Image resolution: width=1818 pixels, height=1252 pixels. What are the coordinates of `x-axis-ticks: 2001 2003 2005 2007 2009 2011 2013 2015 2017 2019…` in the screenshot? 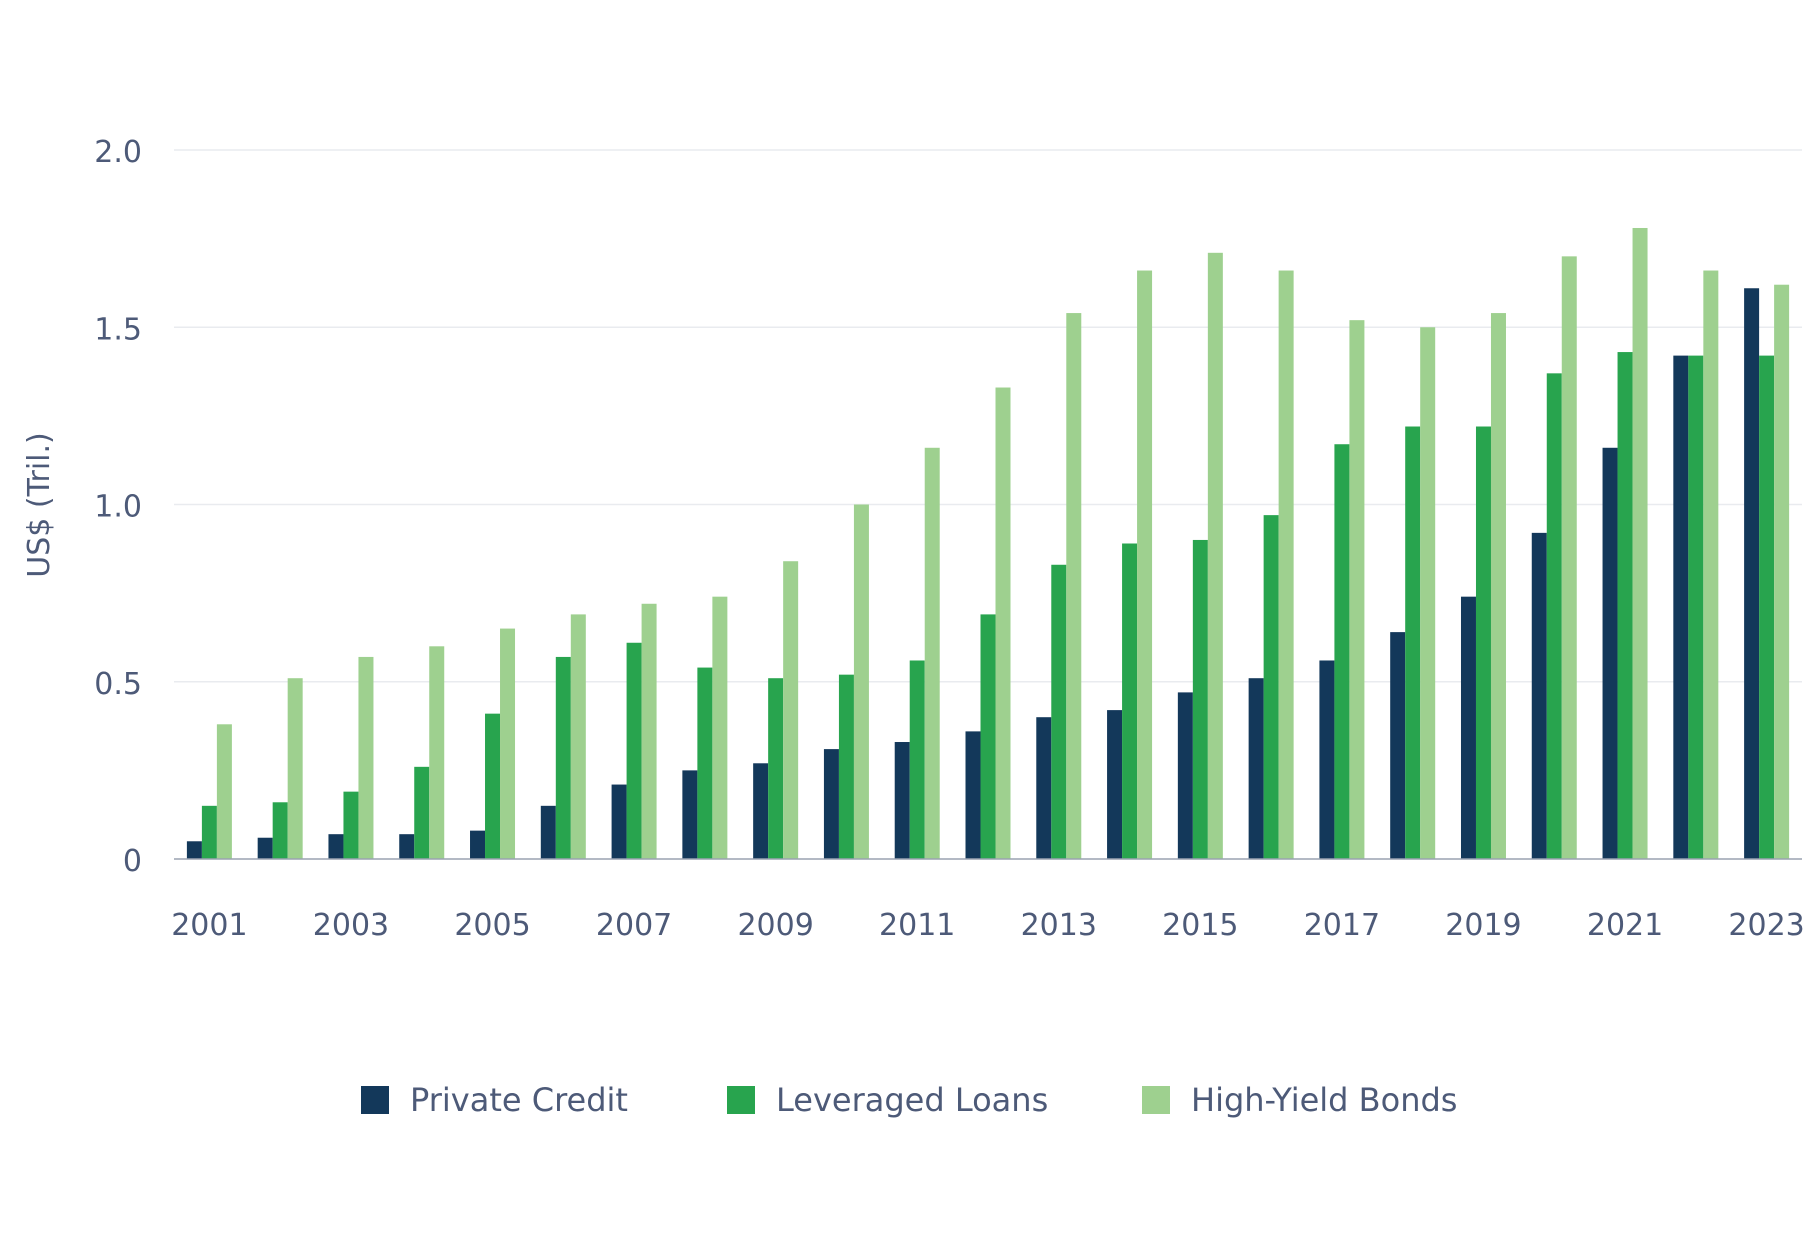 It's located at (988, 925).